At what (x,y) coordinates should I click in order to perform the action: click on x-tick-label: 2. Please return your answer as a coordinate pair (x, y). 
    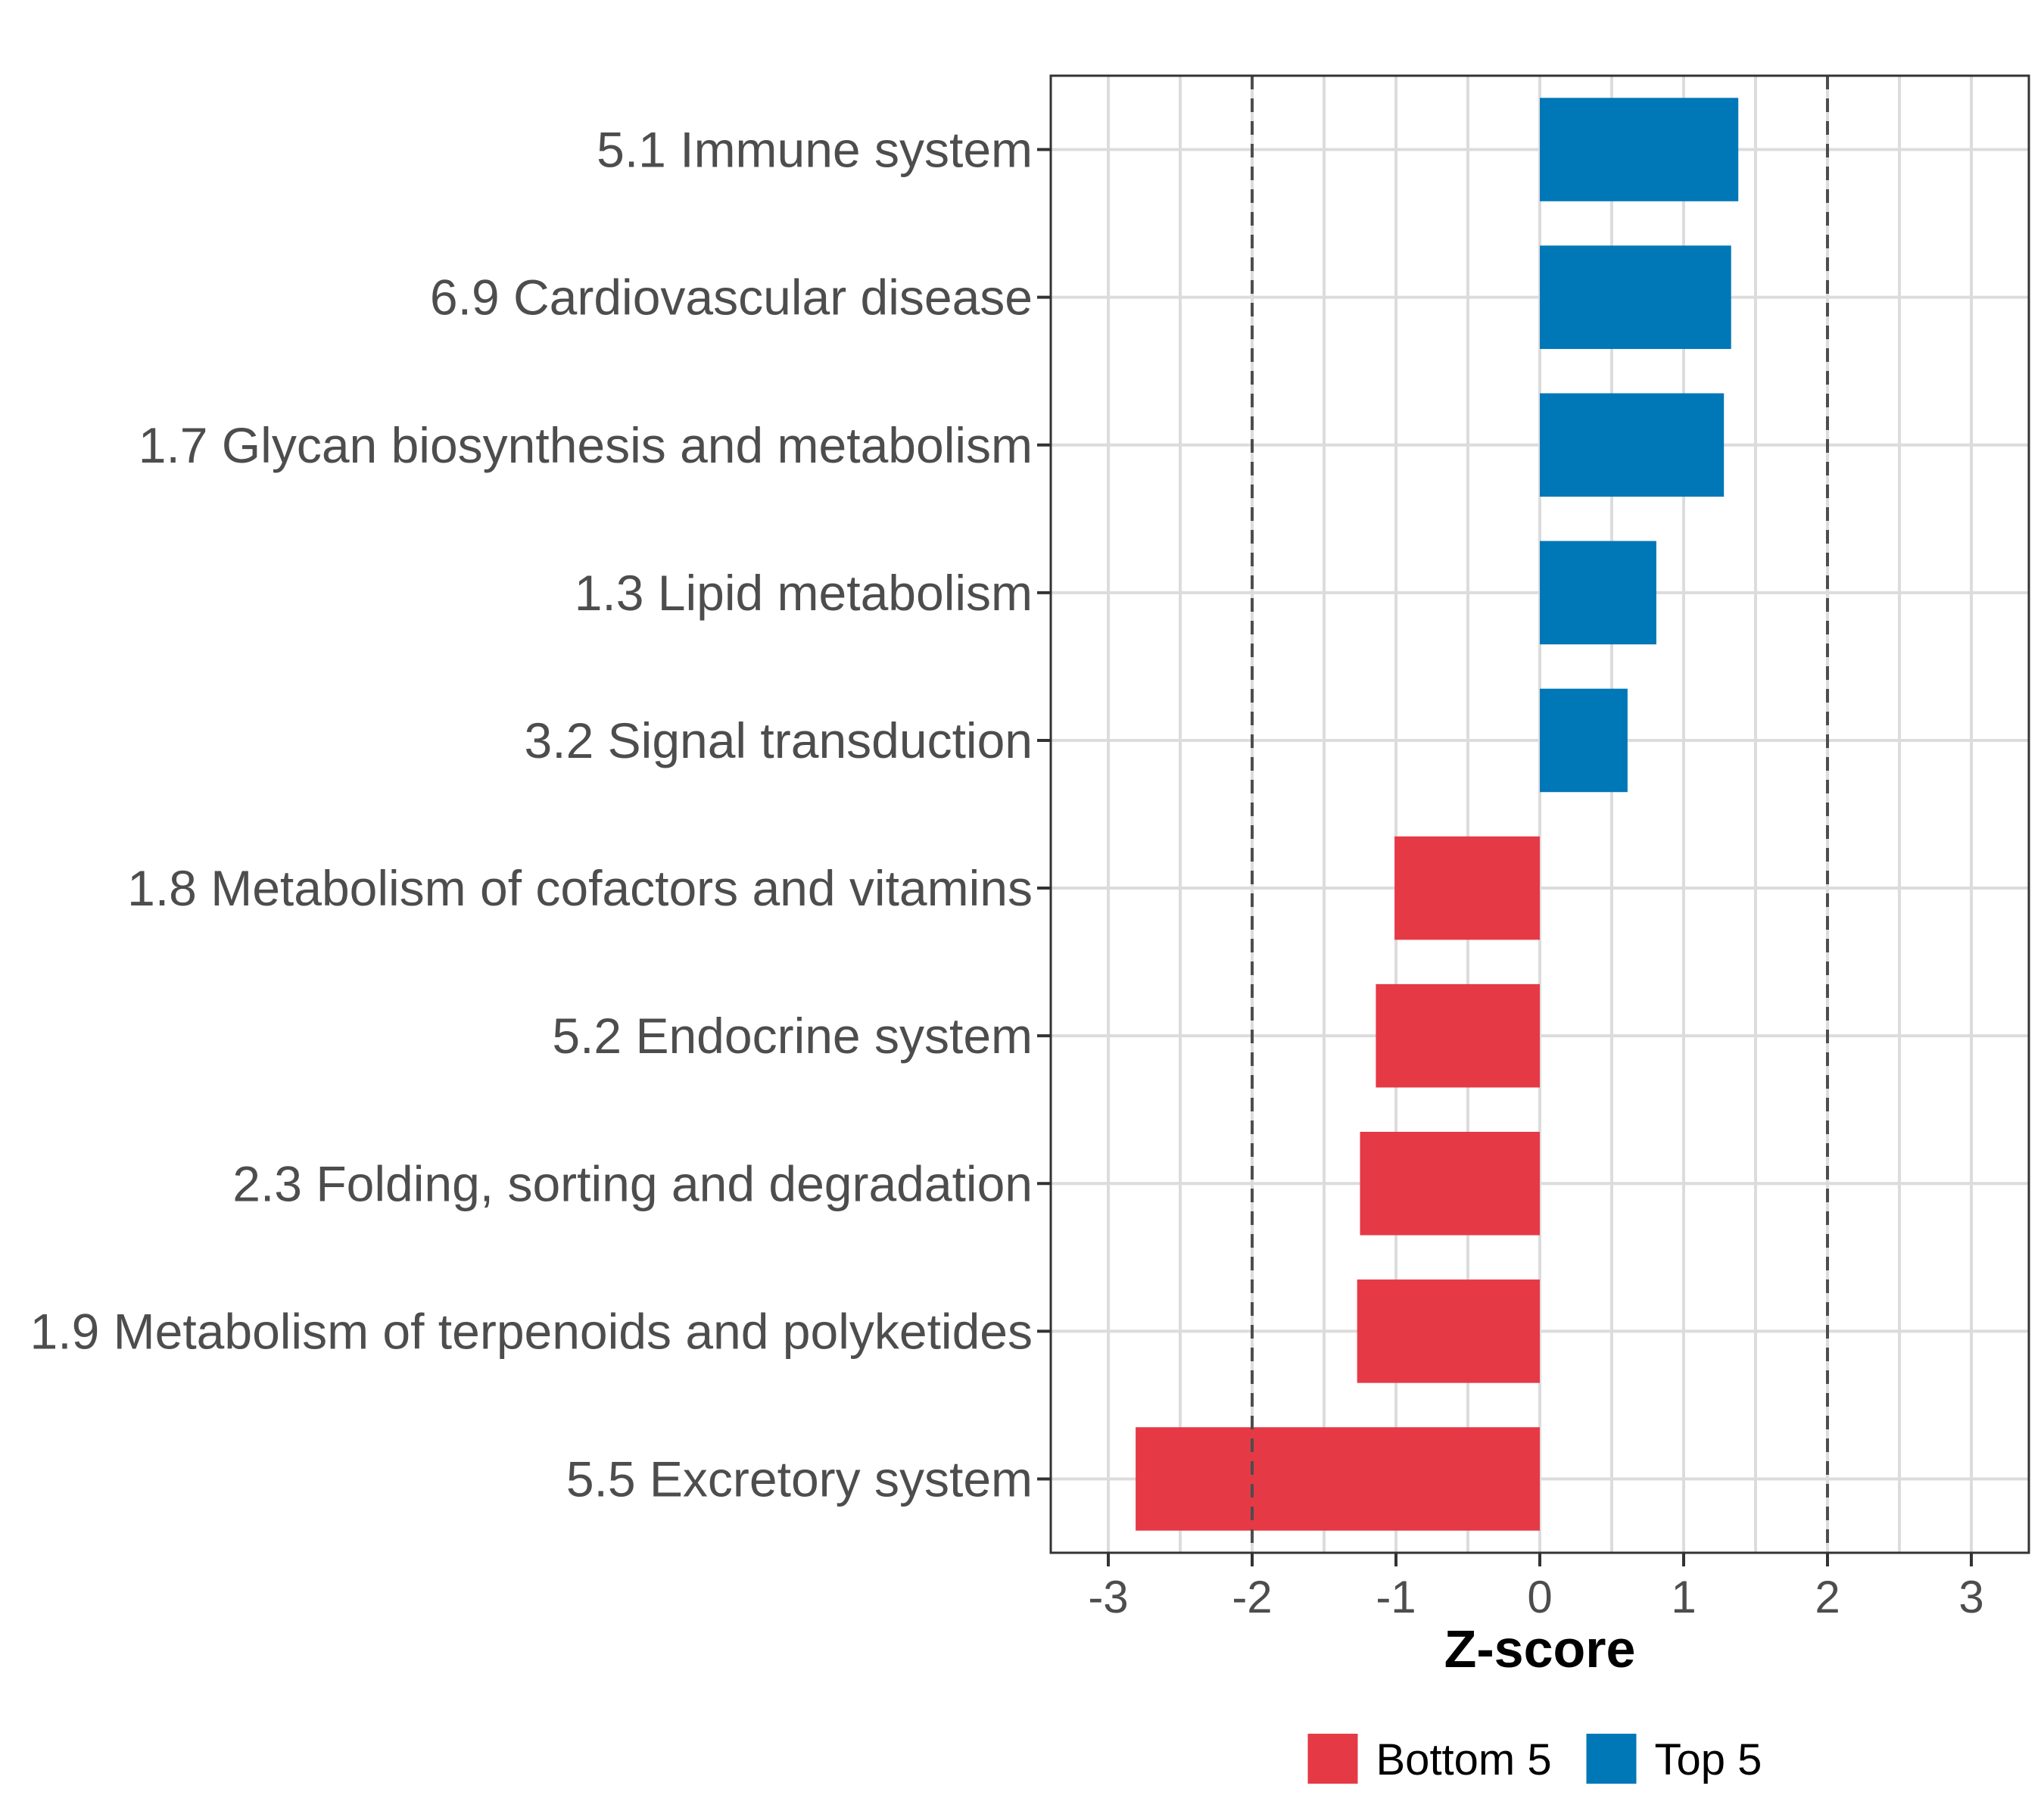
    Looking at the image, I should click on (1827, 1597).